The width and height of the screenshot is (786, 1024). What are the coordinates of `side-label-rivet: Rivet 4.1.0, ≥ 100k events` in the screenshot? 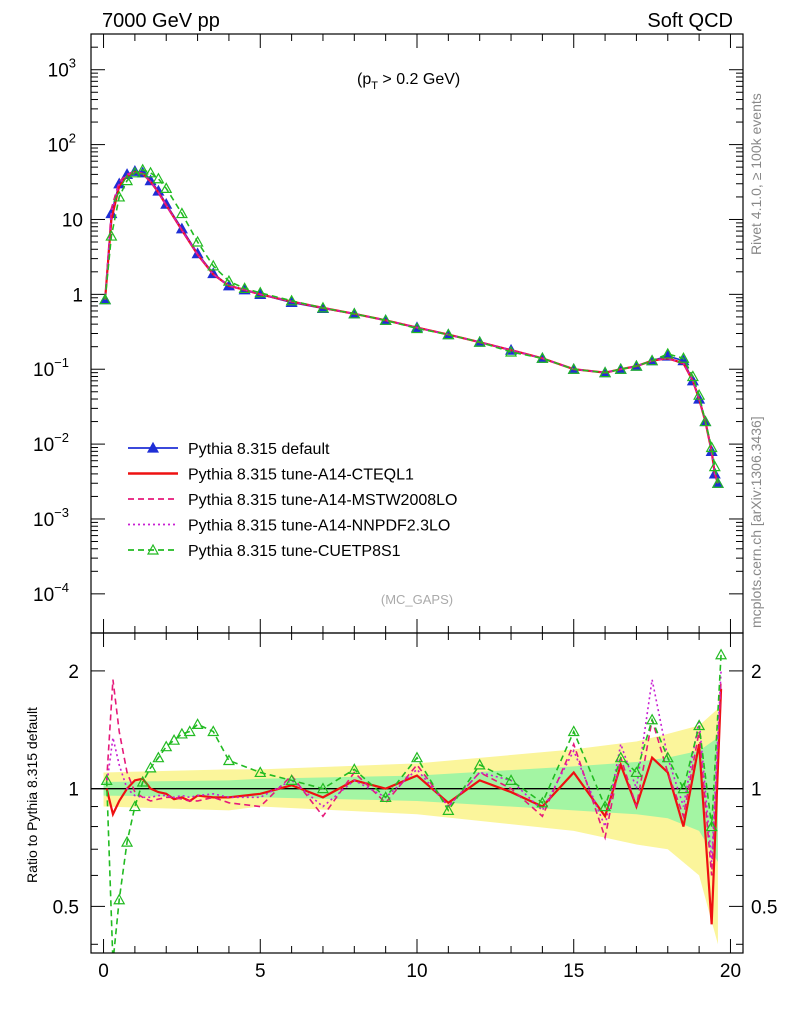 It's located at (756, 174).